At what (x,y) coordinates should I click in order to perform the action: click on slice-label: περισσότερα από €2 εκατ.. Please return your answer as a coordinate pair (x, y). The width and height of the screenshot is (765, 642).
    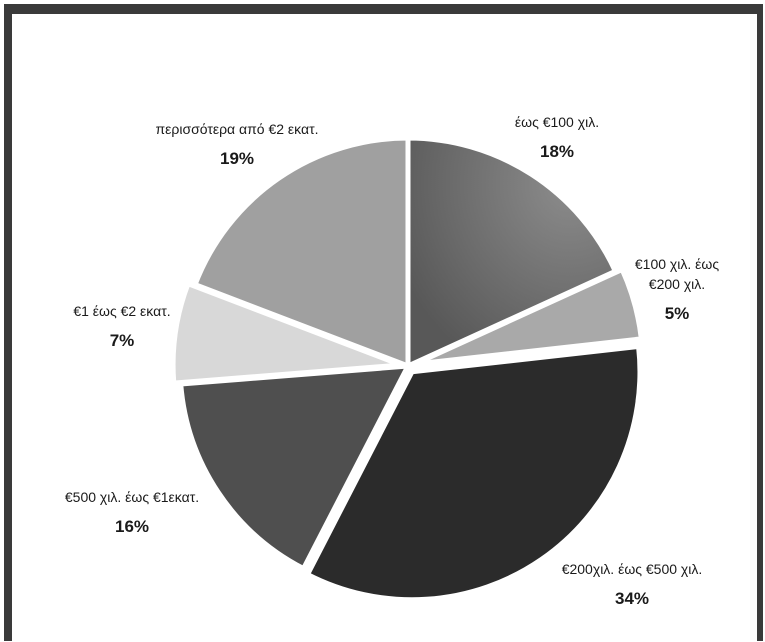
    Looking at the image, I should click on (236, 129).